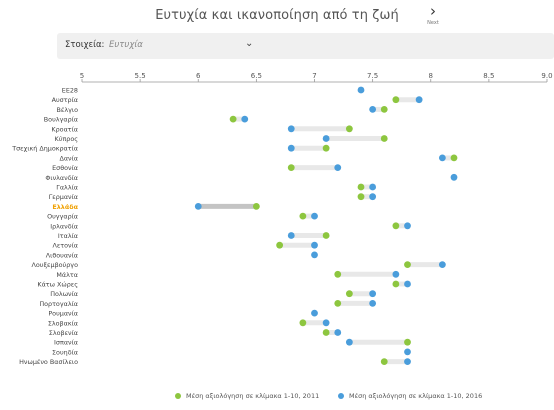 The width and height of the screenshot is (554, 410). Describe the element at coordinates (65, 168) in the screenshot. I see `category-label: Εσθονία` at that location.